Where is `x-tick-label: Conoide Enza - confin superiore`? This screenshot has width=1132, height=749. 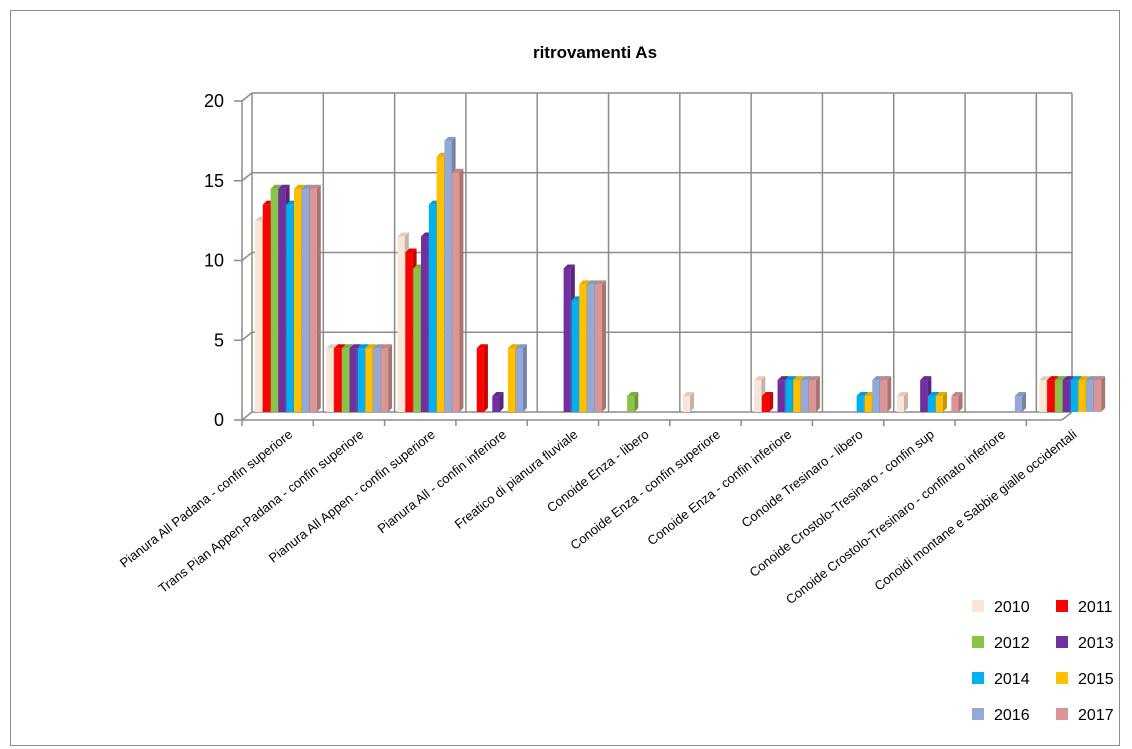
x-tick-label: Conoide Enza - confin superiore is located at coordinates (645, 490).